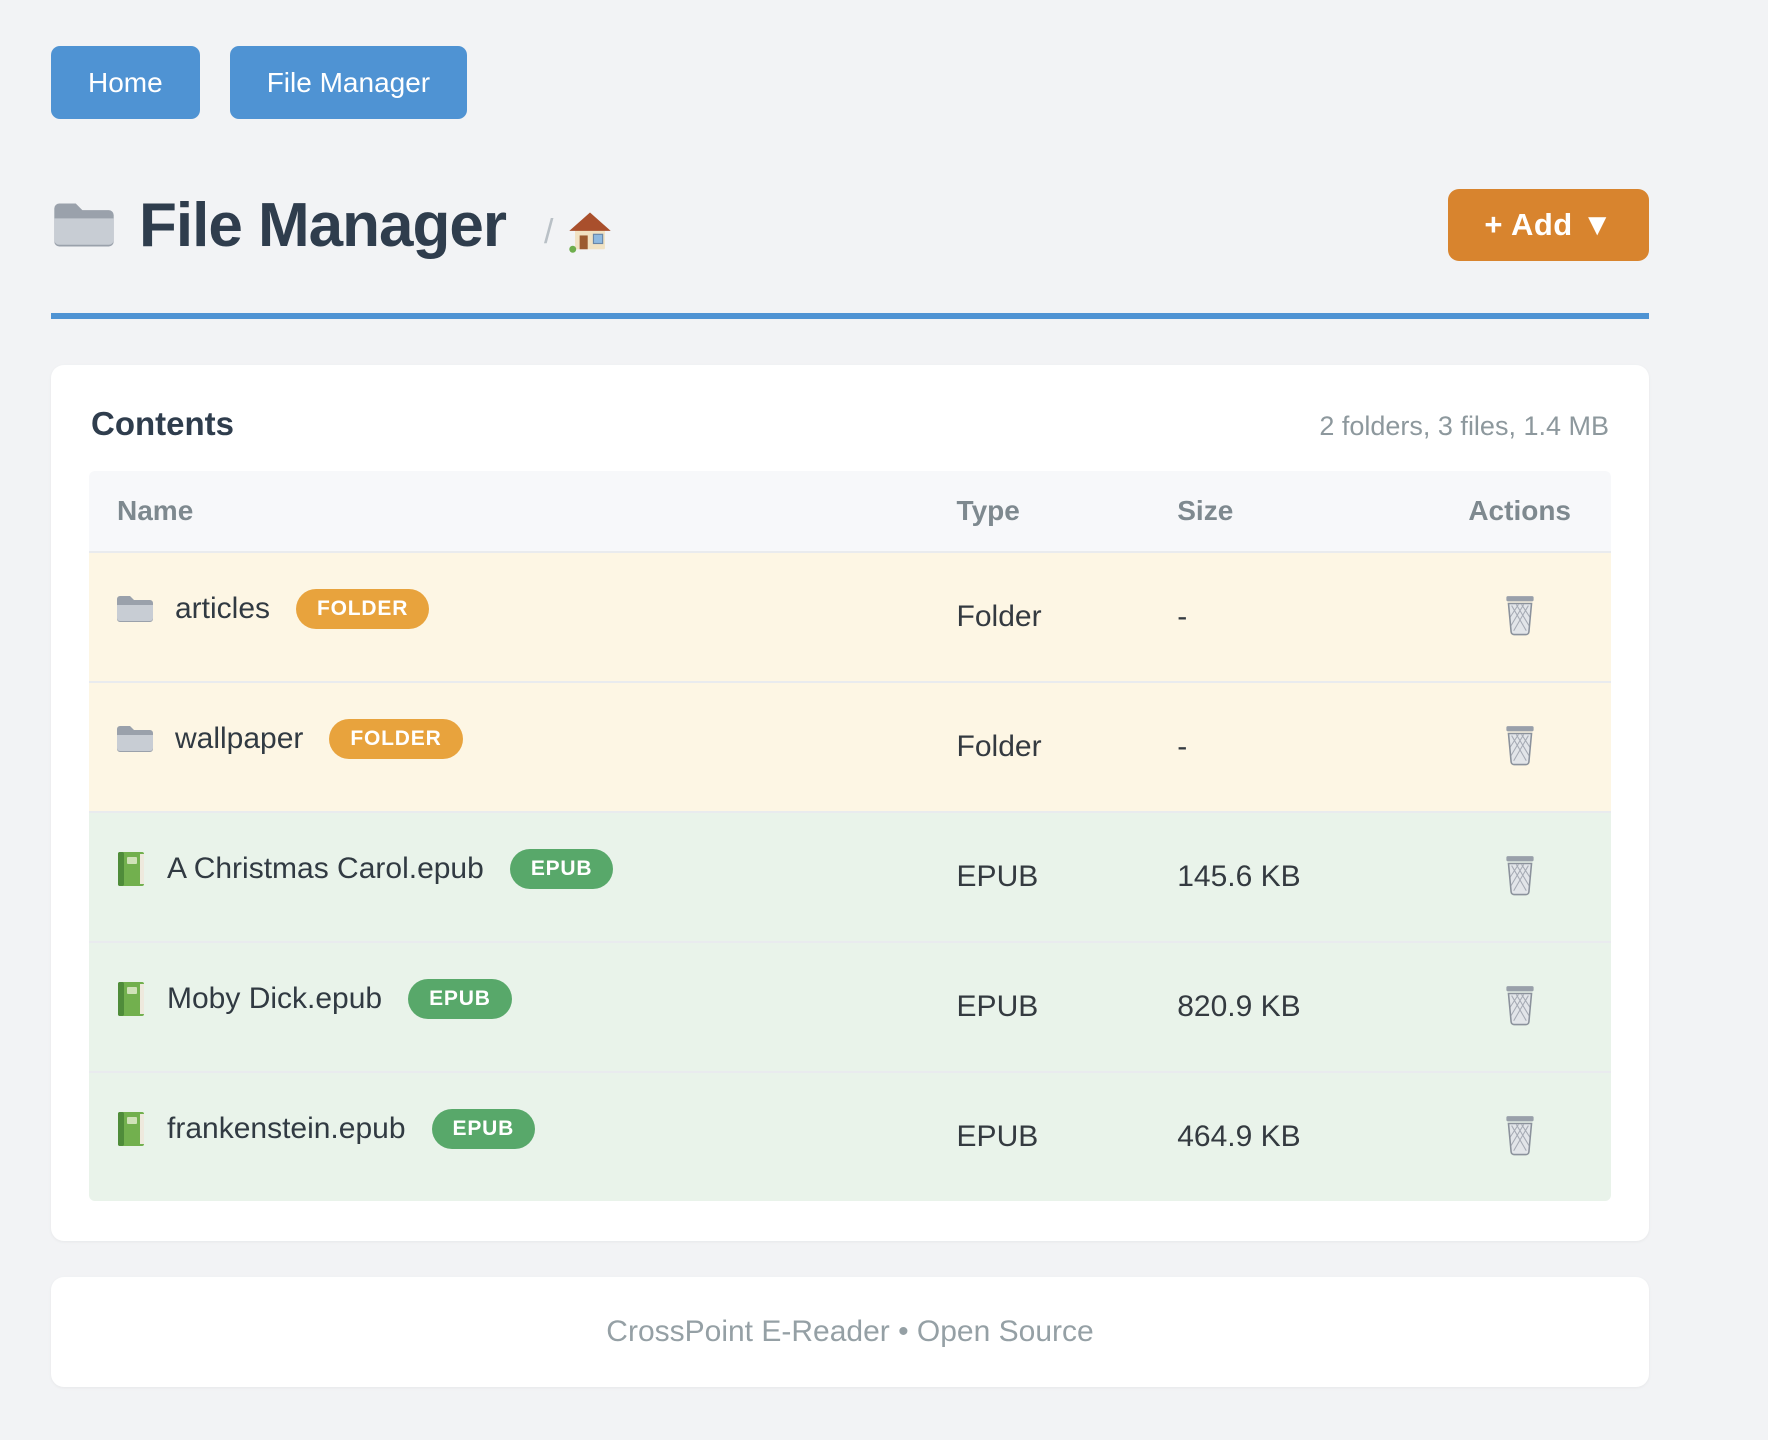 The height and width of the screenshot is (1440, 1768). What do you see at coordinates (988, 510) in the screenshot?
I see `column-header-type: Type` at bounding box center [988, 510].